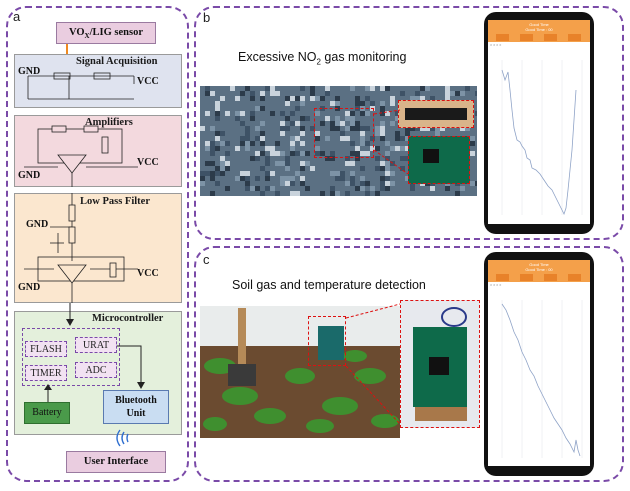  Describe the element at coordinates (539, 271) in the screenshot. I see `phone-c-appbar: Good Time Good Time : 00` at that location.